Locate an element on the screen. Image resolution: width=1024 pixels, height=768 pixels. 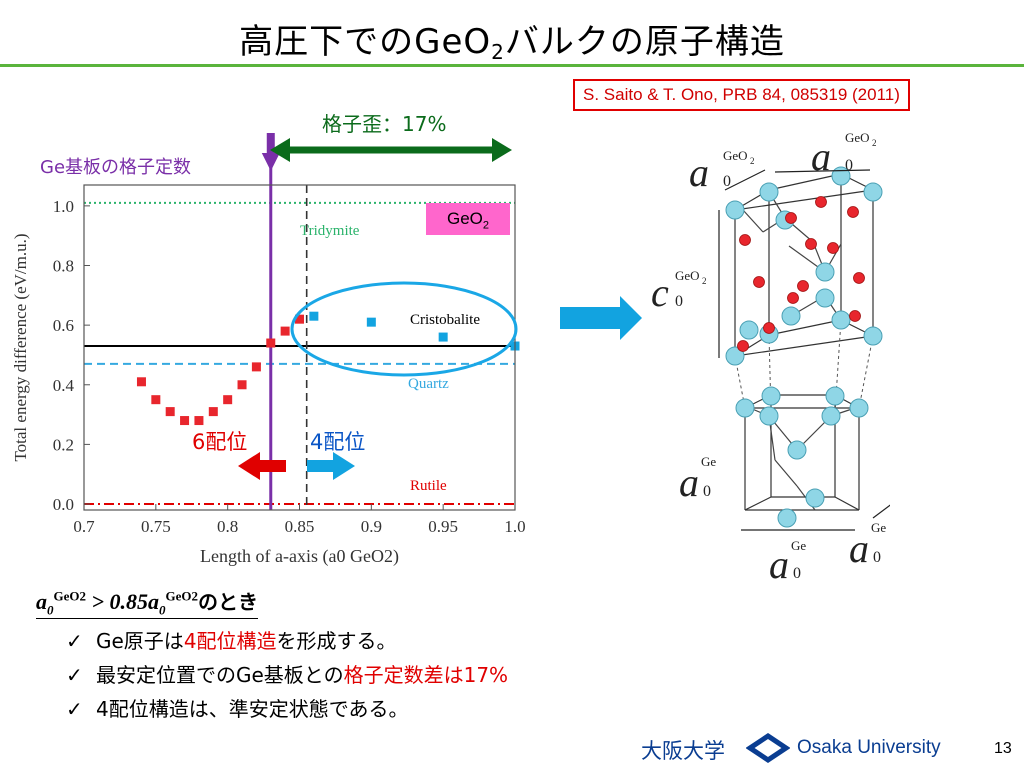
university-name-en: Osaka University is located at coordinates (869, 747).